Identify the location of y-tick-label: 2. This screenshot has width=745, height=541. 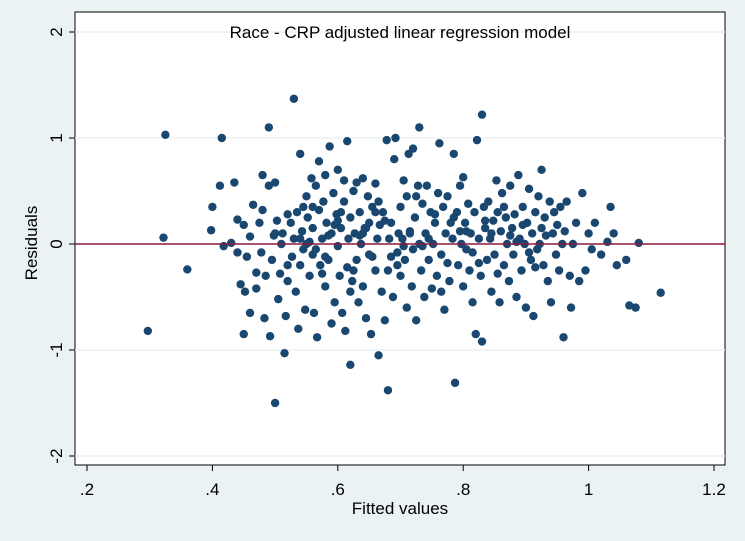
(56, 31).